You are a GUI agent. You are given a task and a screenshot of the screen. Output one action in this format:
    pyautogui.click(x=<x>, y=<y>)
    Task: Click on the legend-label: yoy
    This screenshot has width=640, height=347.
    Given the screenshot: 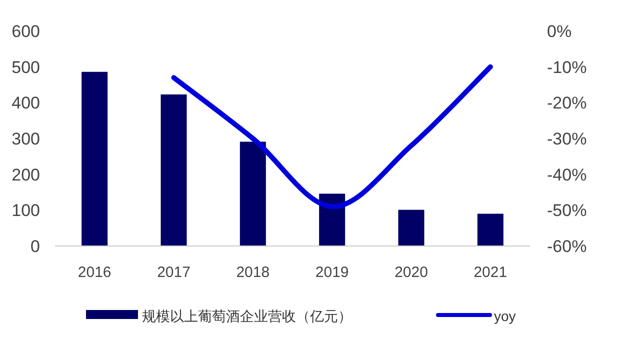 What is the action you would take?
    pyautogui.click(x=505, y=316)
    